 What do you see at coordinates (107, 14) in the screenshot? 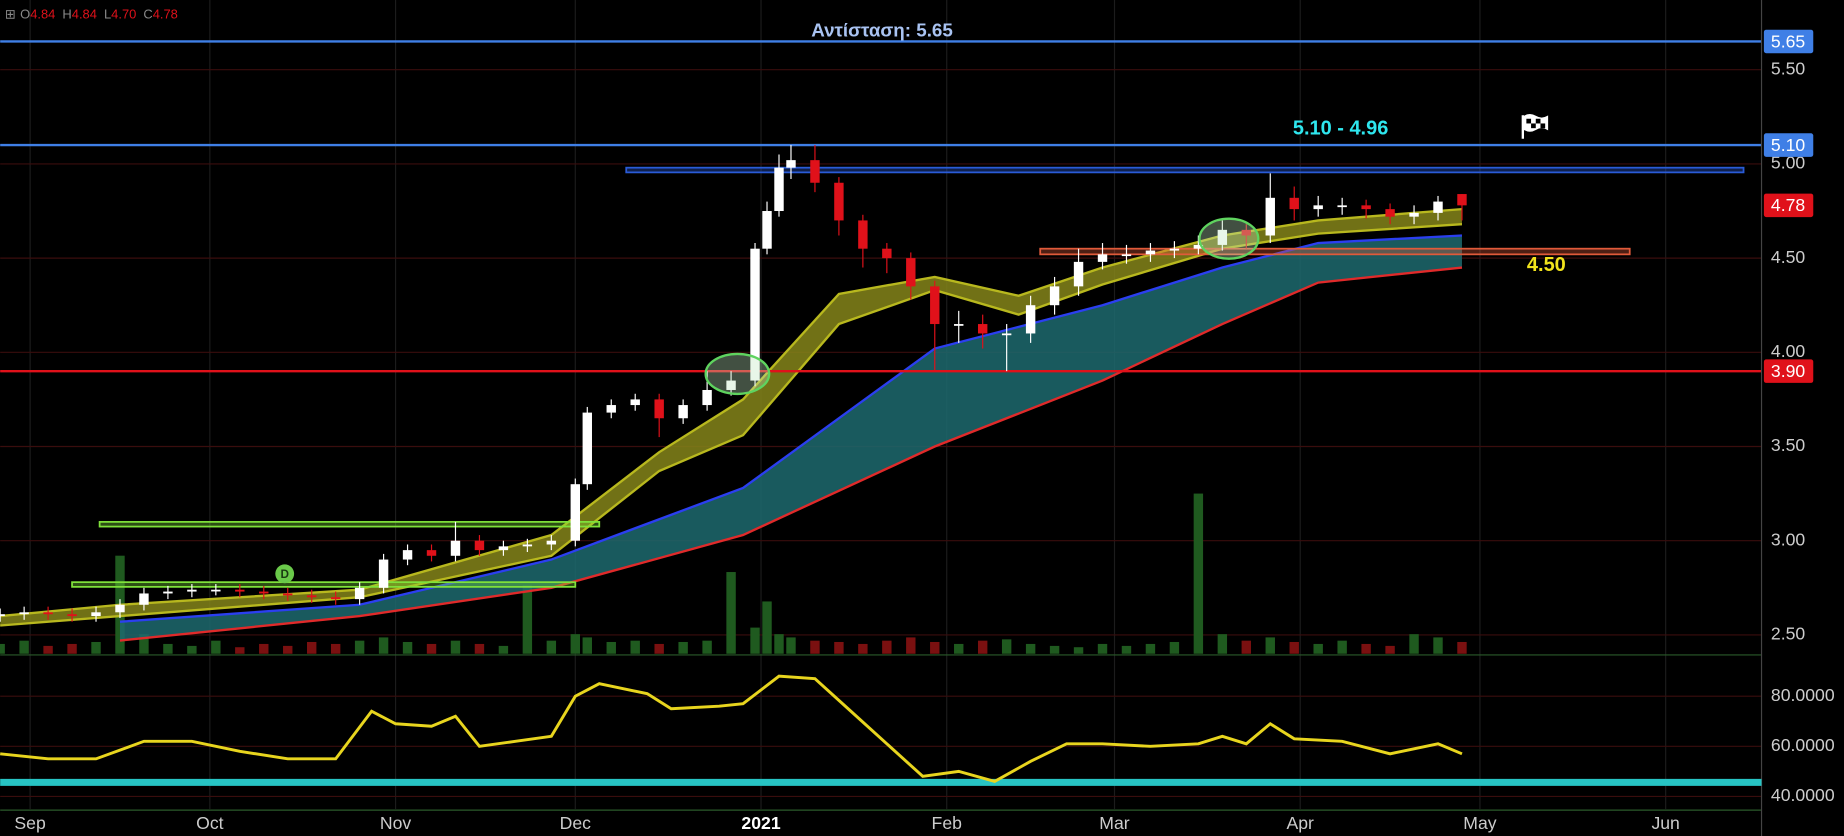
I see `ohlc-key: L` at bounding box center [107, 14].